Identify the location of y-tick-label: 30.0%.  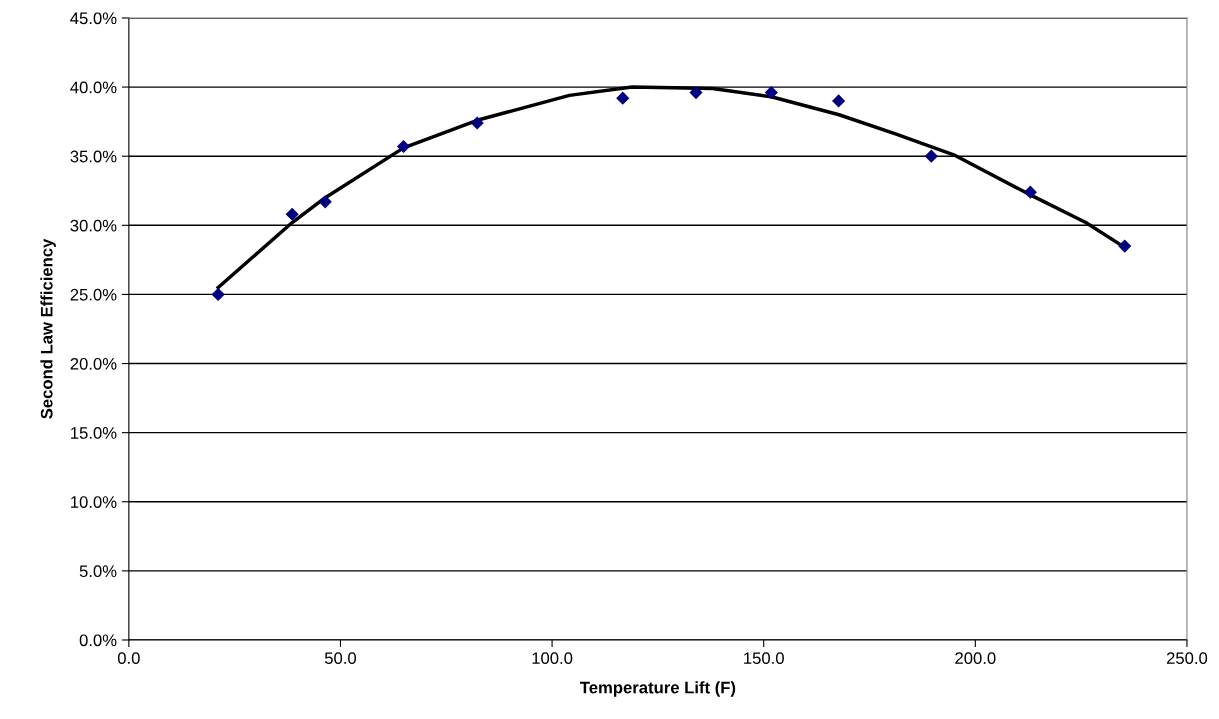
(93, 225).